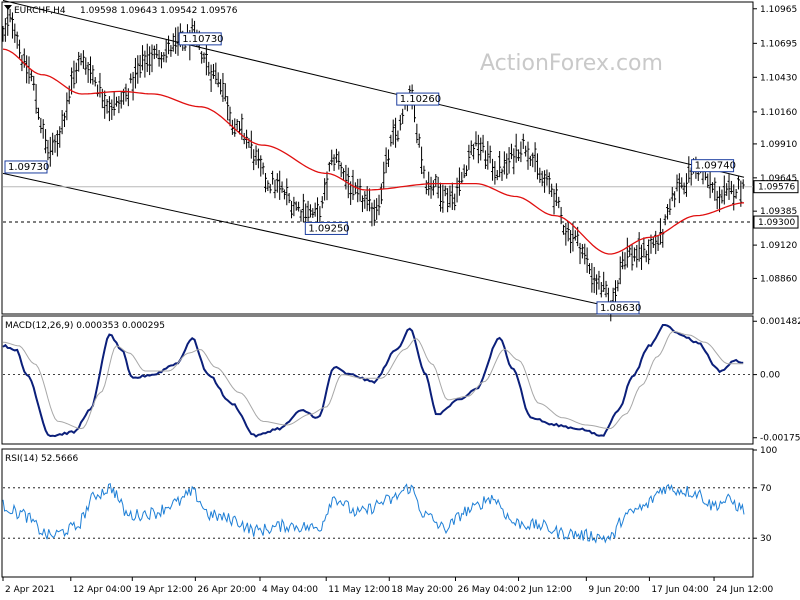  Describe the element at coordinates (8, 7) in the screenshot. I see `dropdown-arrow-icon` at that location.